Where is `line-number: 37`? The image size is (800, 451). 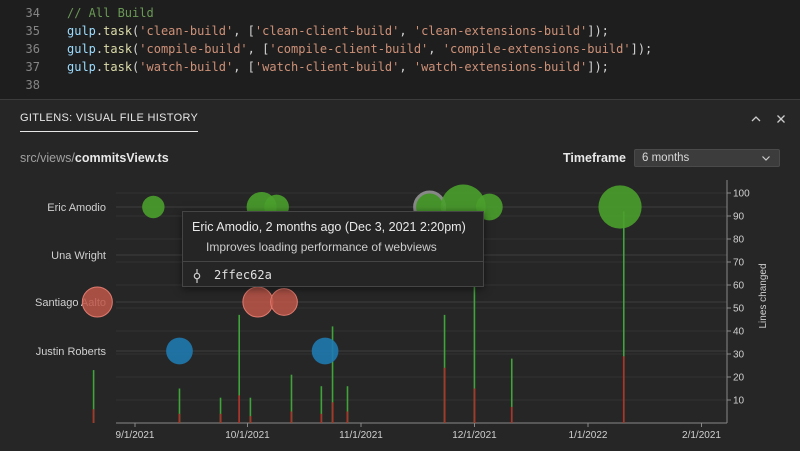
line-number: 37 is located at coordinates (32, 67).